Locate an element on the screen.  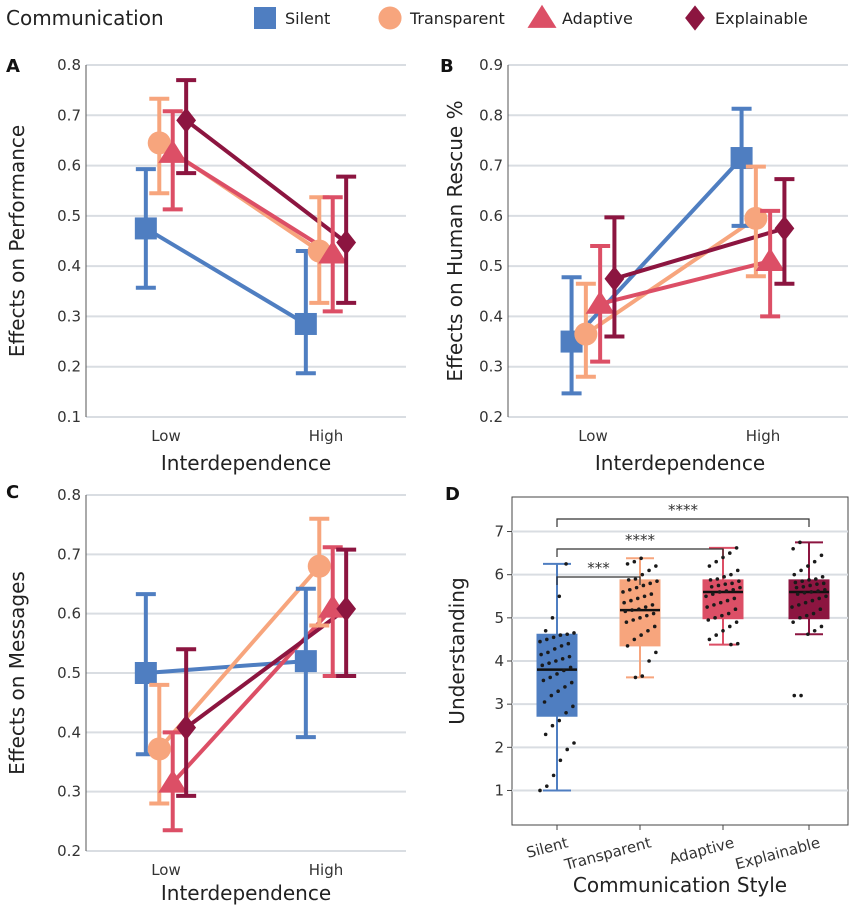
y-tick-label: 0.6 is located at coordinates (69, 166).